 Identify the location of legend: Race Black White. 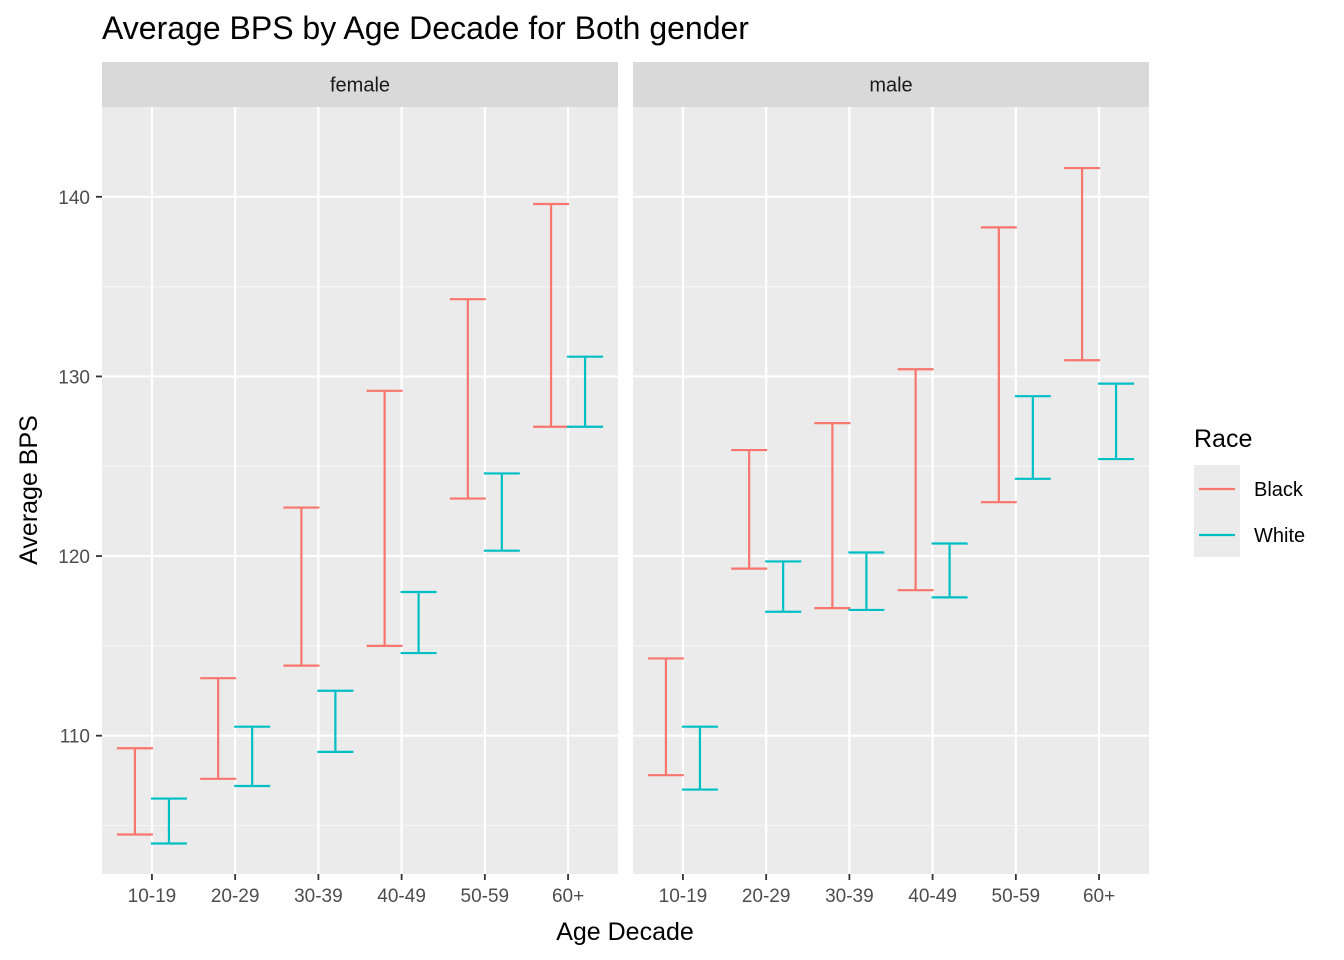
(1249, 491).